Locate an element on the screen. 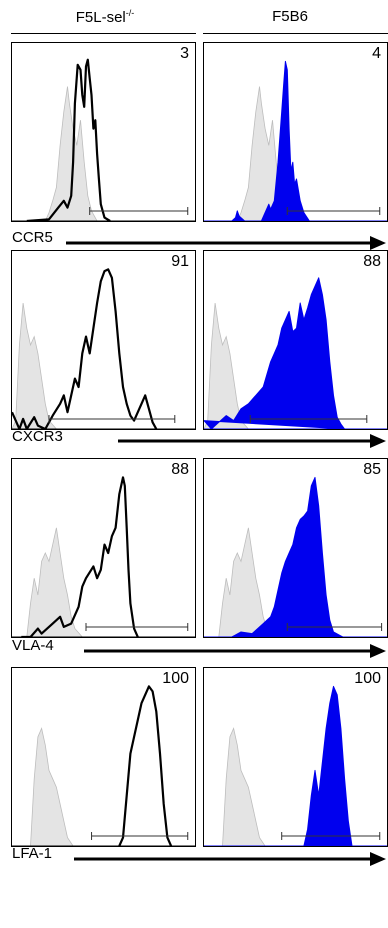 Image resolution: width=388 pixels, height=928 pixels. percent-positive-label: 91 is located at coordinates (180, 261).